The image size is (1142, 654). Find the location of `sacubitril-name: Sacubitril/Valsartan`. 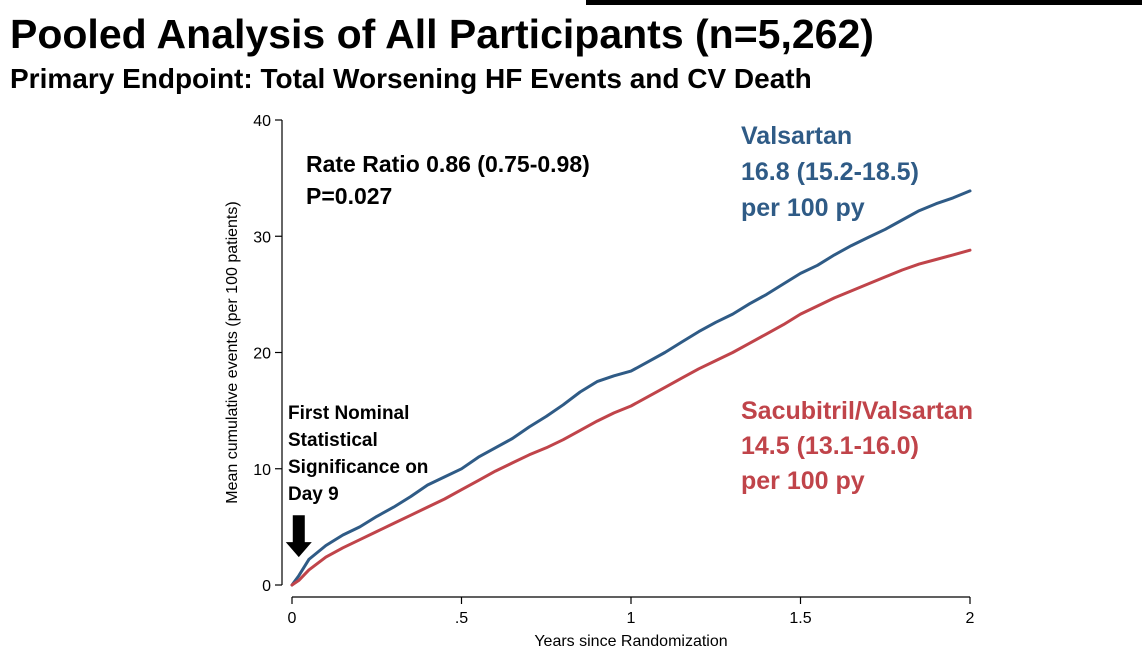

sacubitril-name: Sacubitril/Valsartan is located at coordinates (857, 411).